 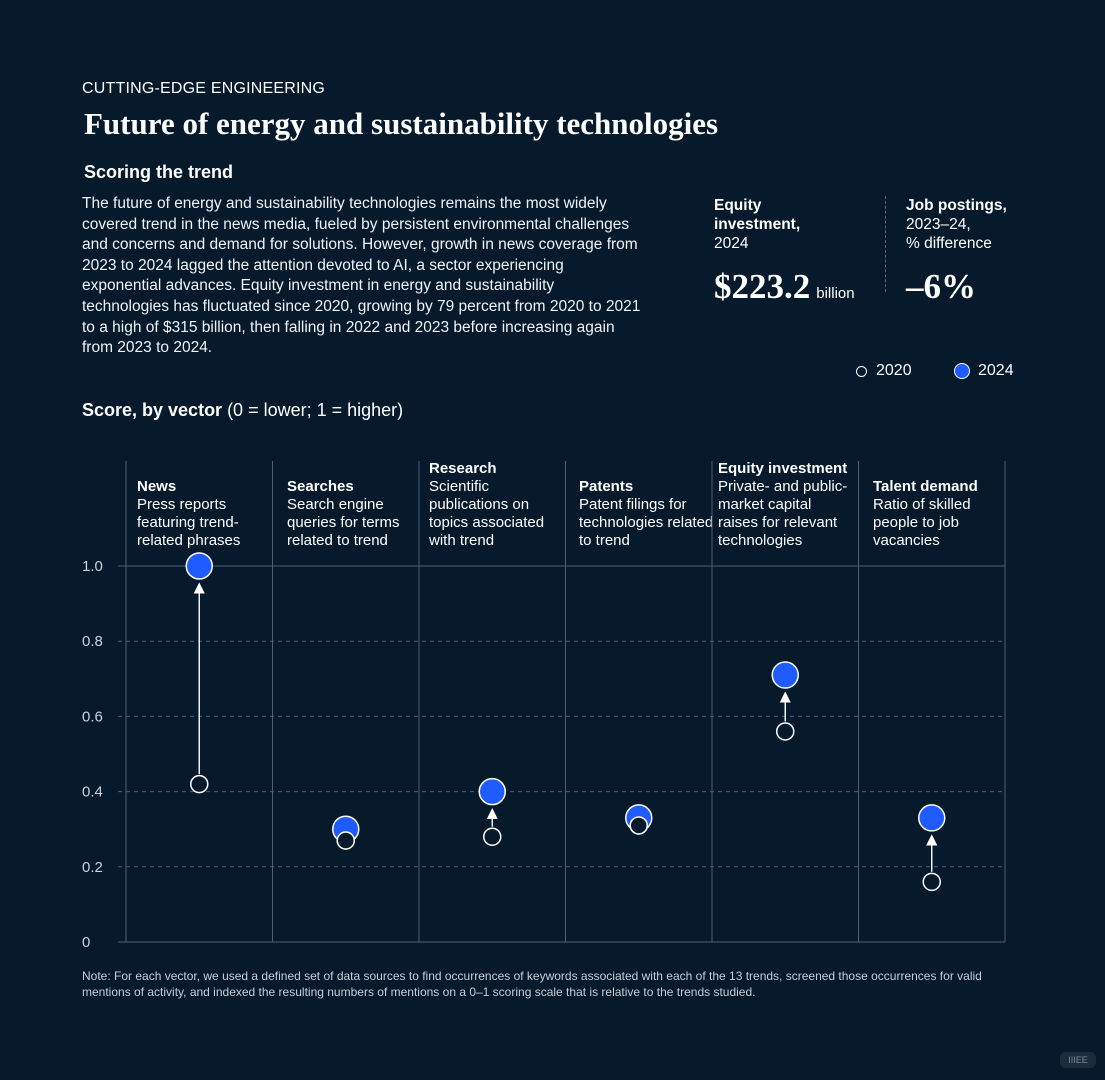 I want to click on legend-2024: 2024, so click(x=984, y=371).